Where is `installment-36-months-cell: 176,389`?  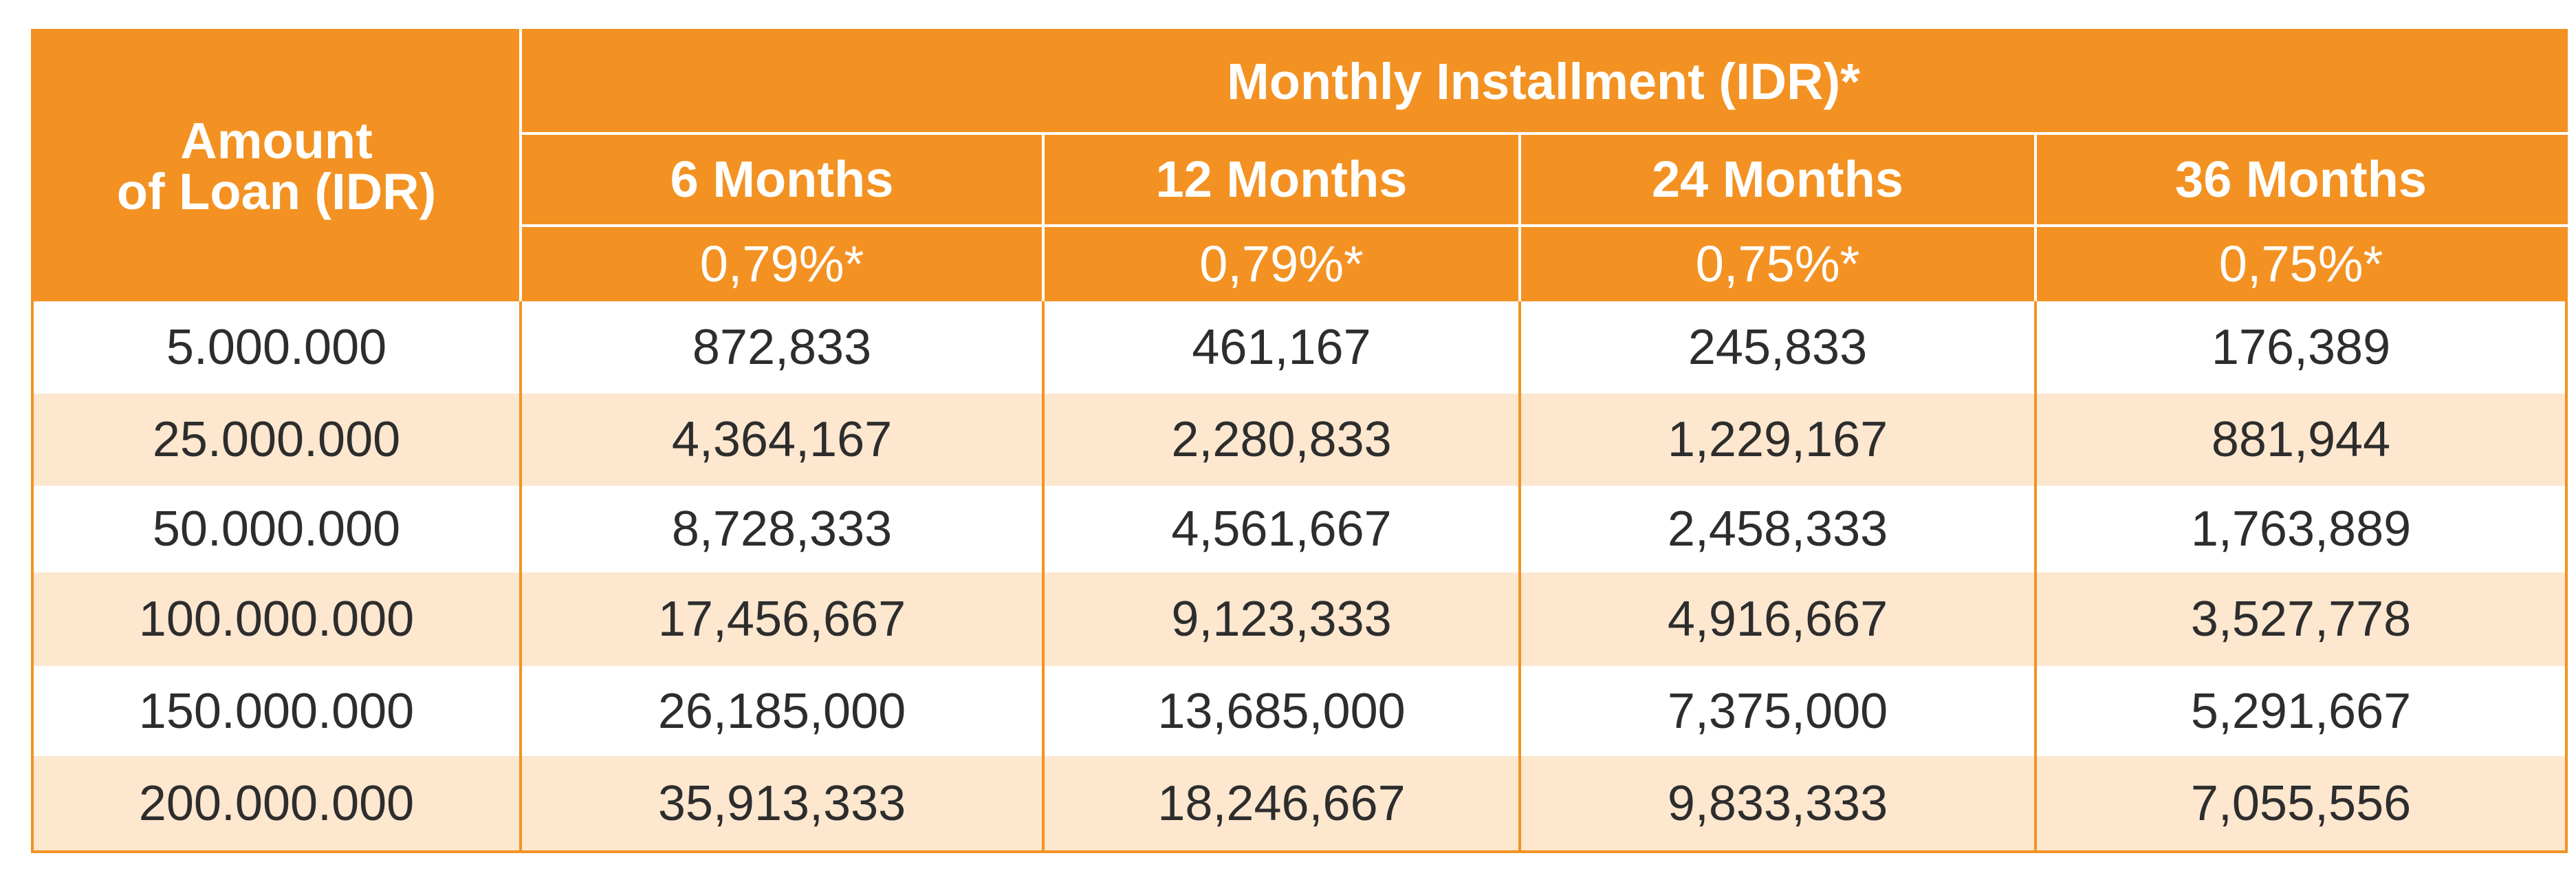
installment-36-months-cell: 176,389 is located at coordinates (2300, 347).